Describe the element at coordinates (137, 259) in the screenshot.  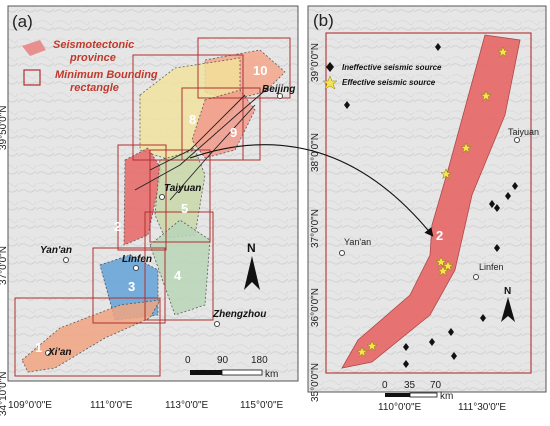
I see `city-linfen: Linfen` at that location.